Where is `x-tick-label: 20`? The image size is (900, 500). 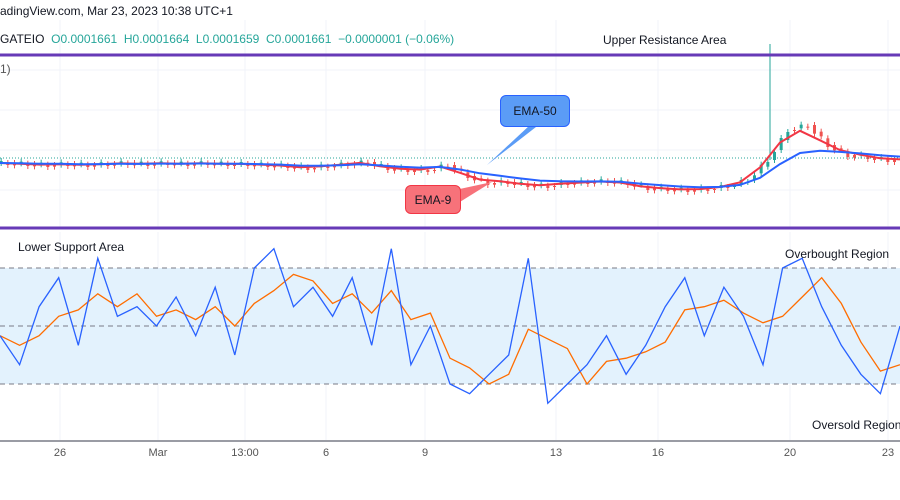
x-tick-label: 20 is located at coordinates (790, 453).